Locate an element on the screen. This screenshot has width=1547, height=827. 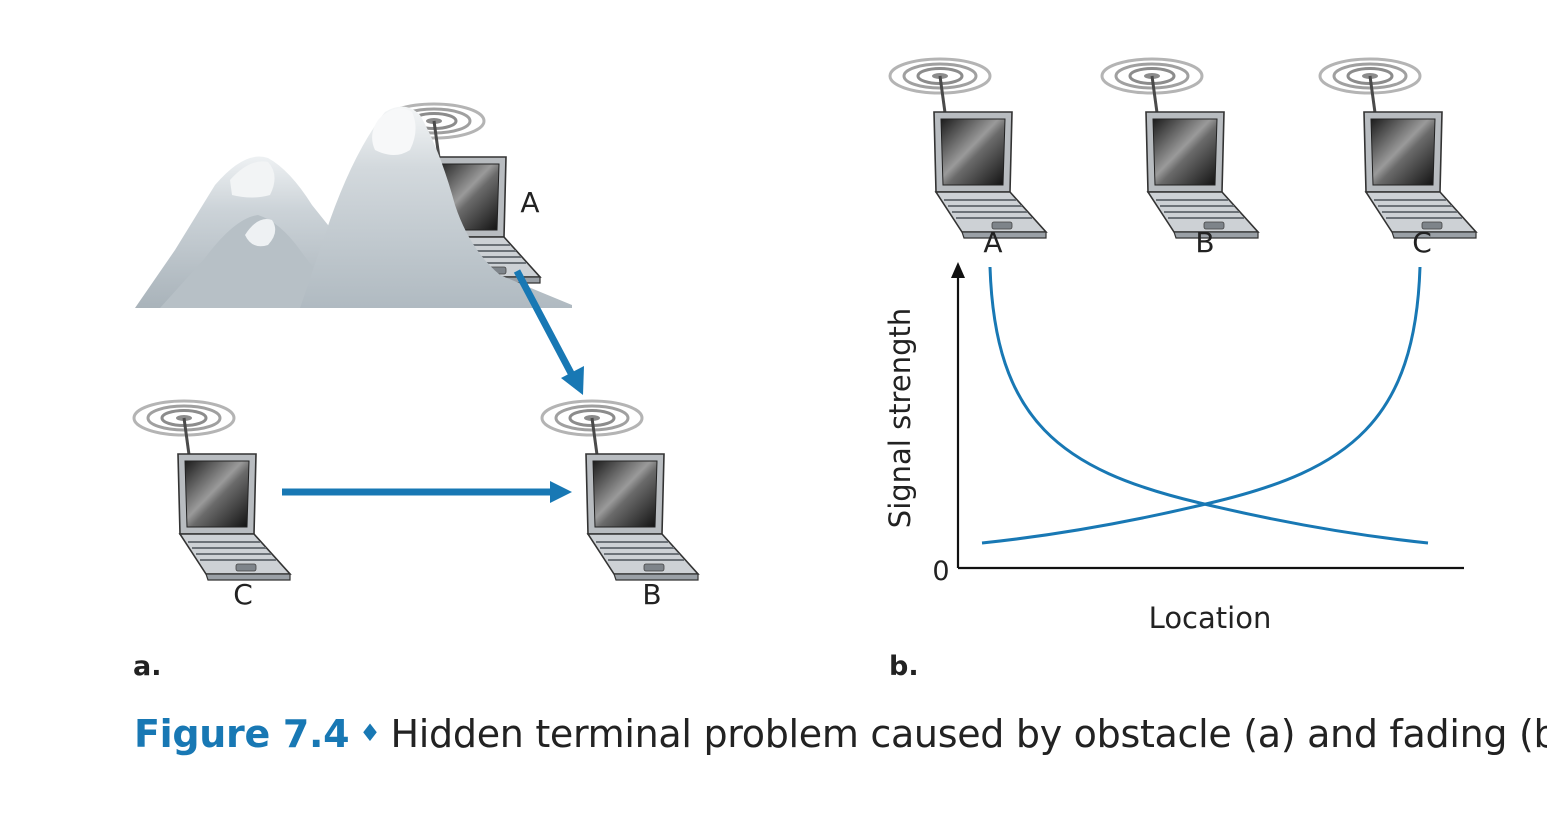
y-axis-label: Signal strength is located at coordinates (900, 418).